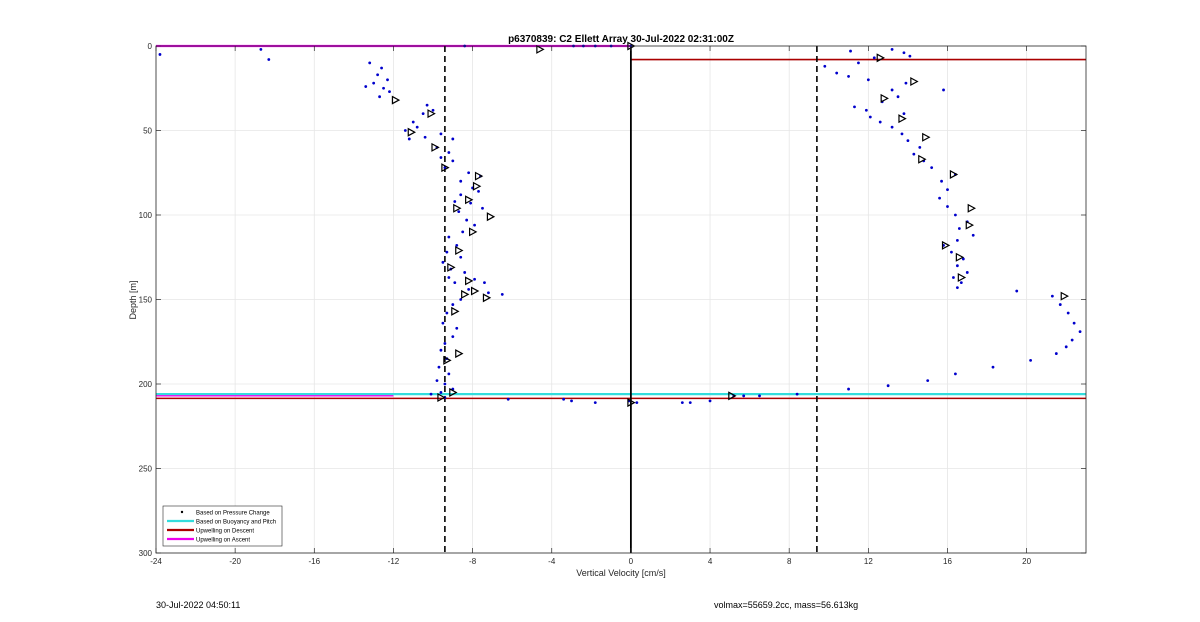  I want to click on x-tick-label: -8, so click(473, 561).